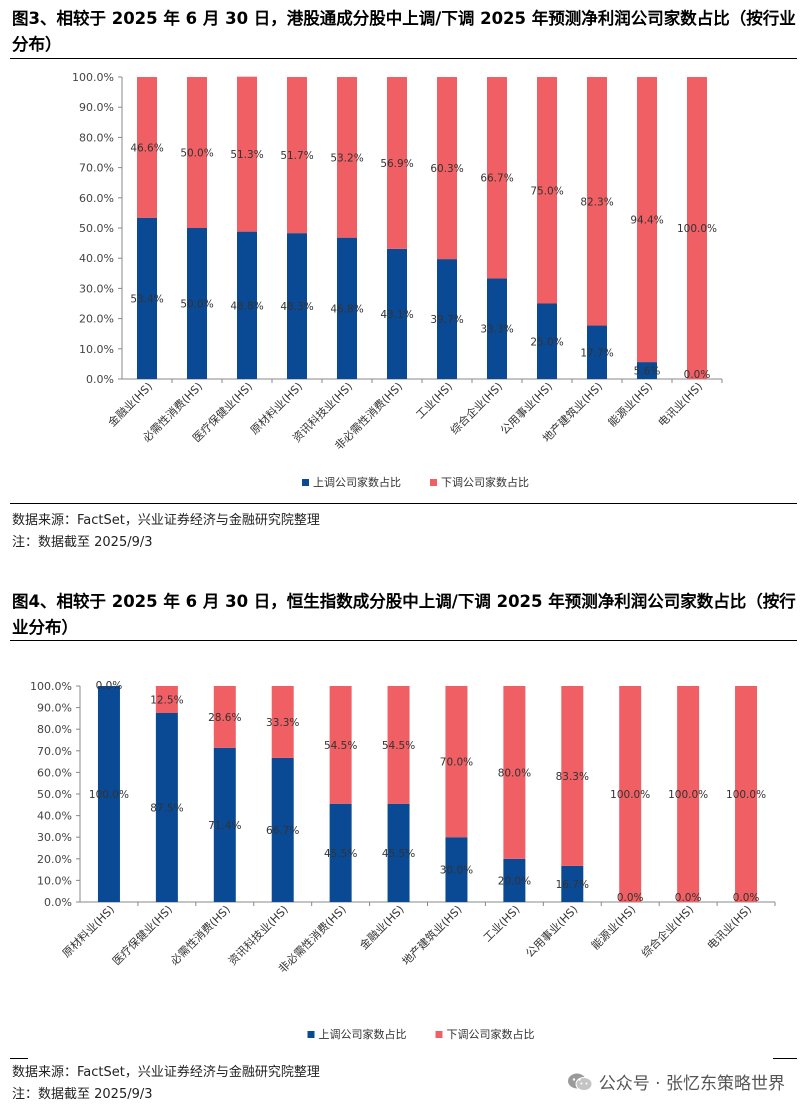 The height and width of the screenshot is (1112, 807). What do you see at coordinates (109, 795) in the screenshot?
I see `data-label-up: 100.0%` at bounding box center [109, 795].